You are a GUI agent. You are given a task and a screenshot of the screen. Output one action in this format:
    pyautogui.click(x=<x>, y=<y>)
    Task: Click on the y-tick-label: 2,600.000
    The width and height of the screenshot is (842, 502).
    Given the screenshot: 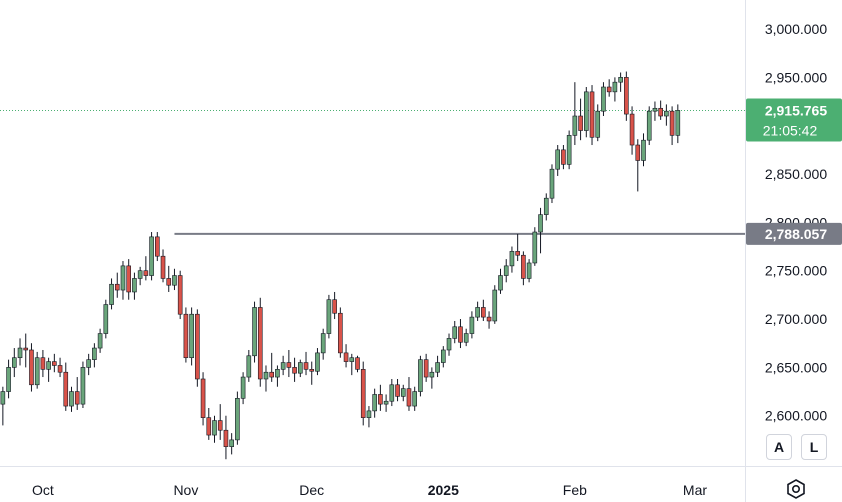 What is the action you would take?
    pyautogui.click(x=796, y=416)
    